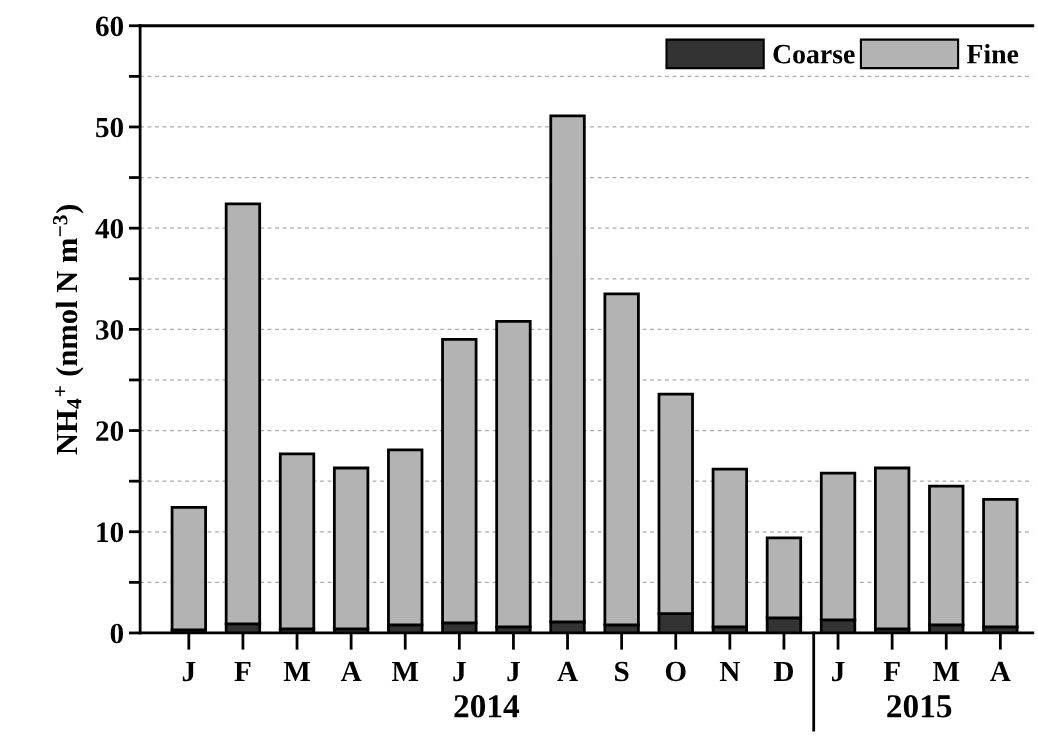 The image size is (1038, 736). I want to click on y-tick-label: 40, so click(109, 228).